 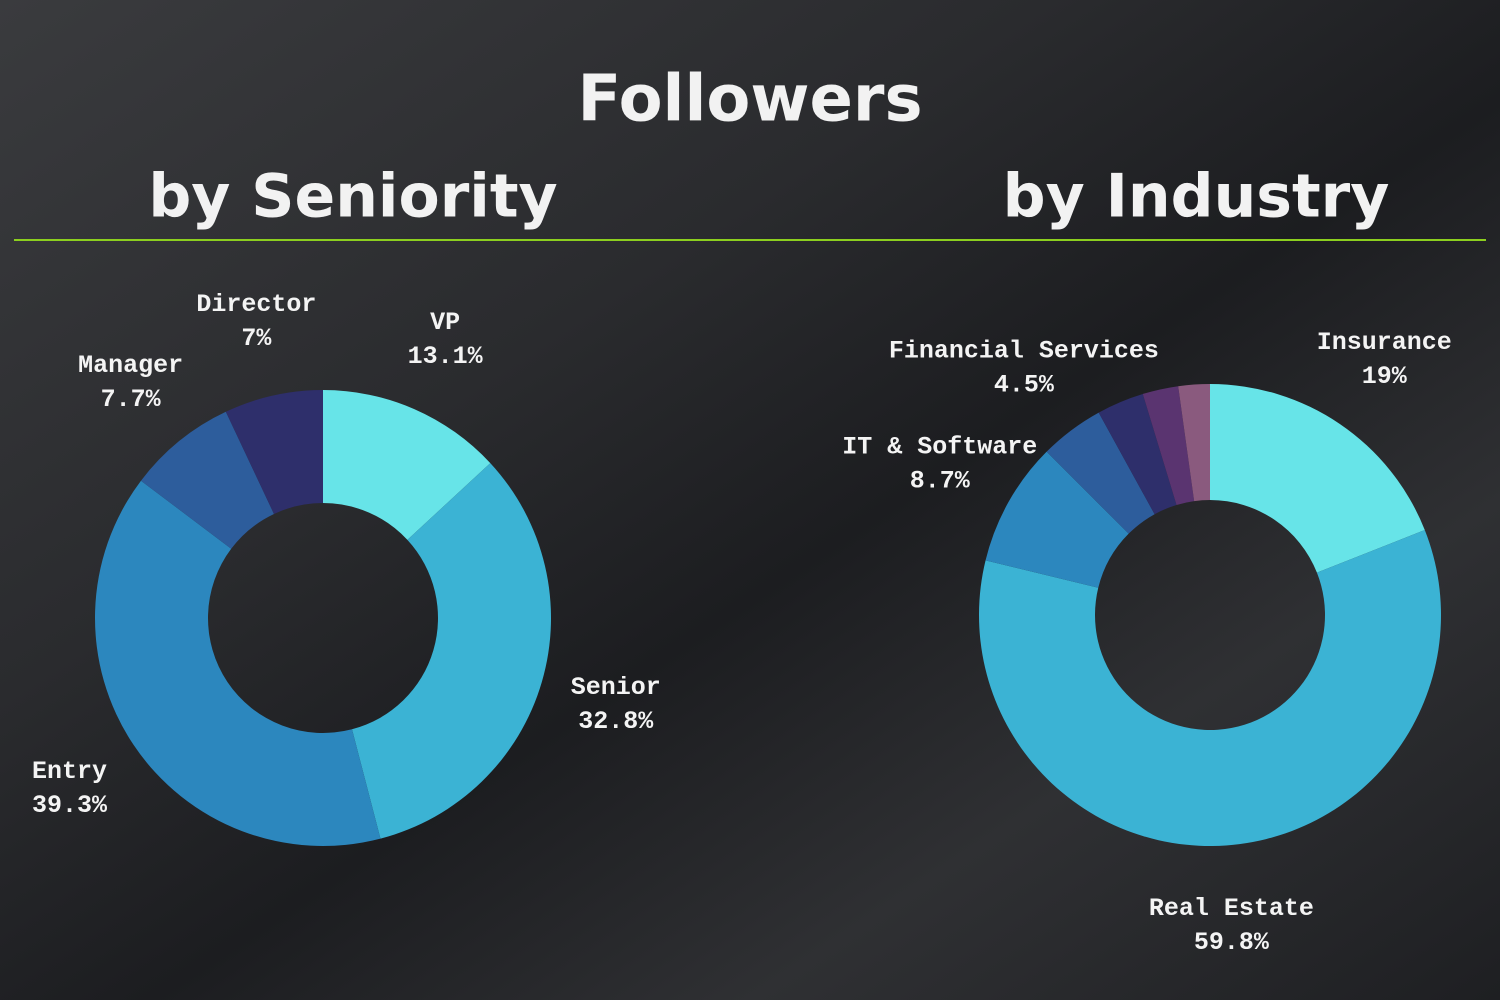 I want to click on slice-label: Real Estate, so click(x=1231, y=908).